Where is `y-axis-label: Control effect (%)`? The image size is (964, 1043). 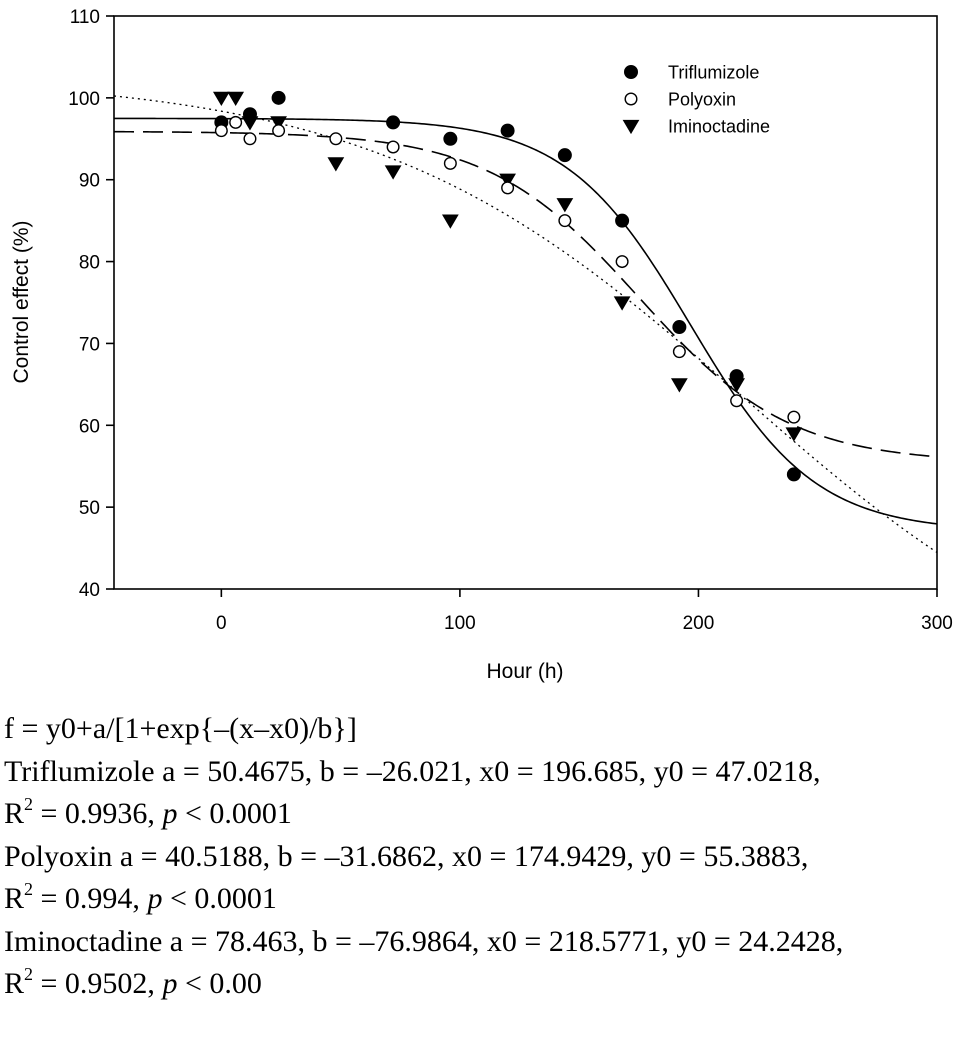 y-axis-label: Control effect (%) is located at coordinates (21, 301).